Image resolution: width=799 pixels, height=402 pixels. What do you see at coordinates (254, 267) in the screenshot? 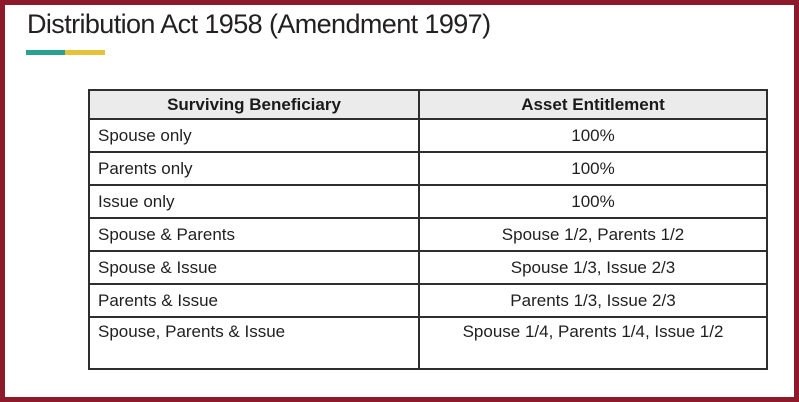
I see `beneficiary-cell: Spouse & Issue` at bounding box center [254, 267].